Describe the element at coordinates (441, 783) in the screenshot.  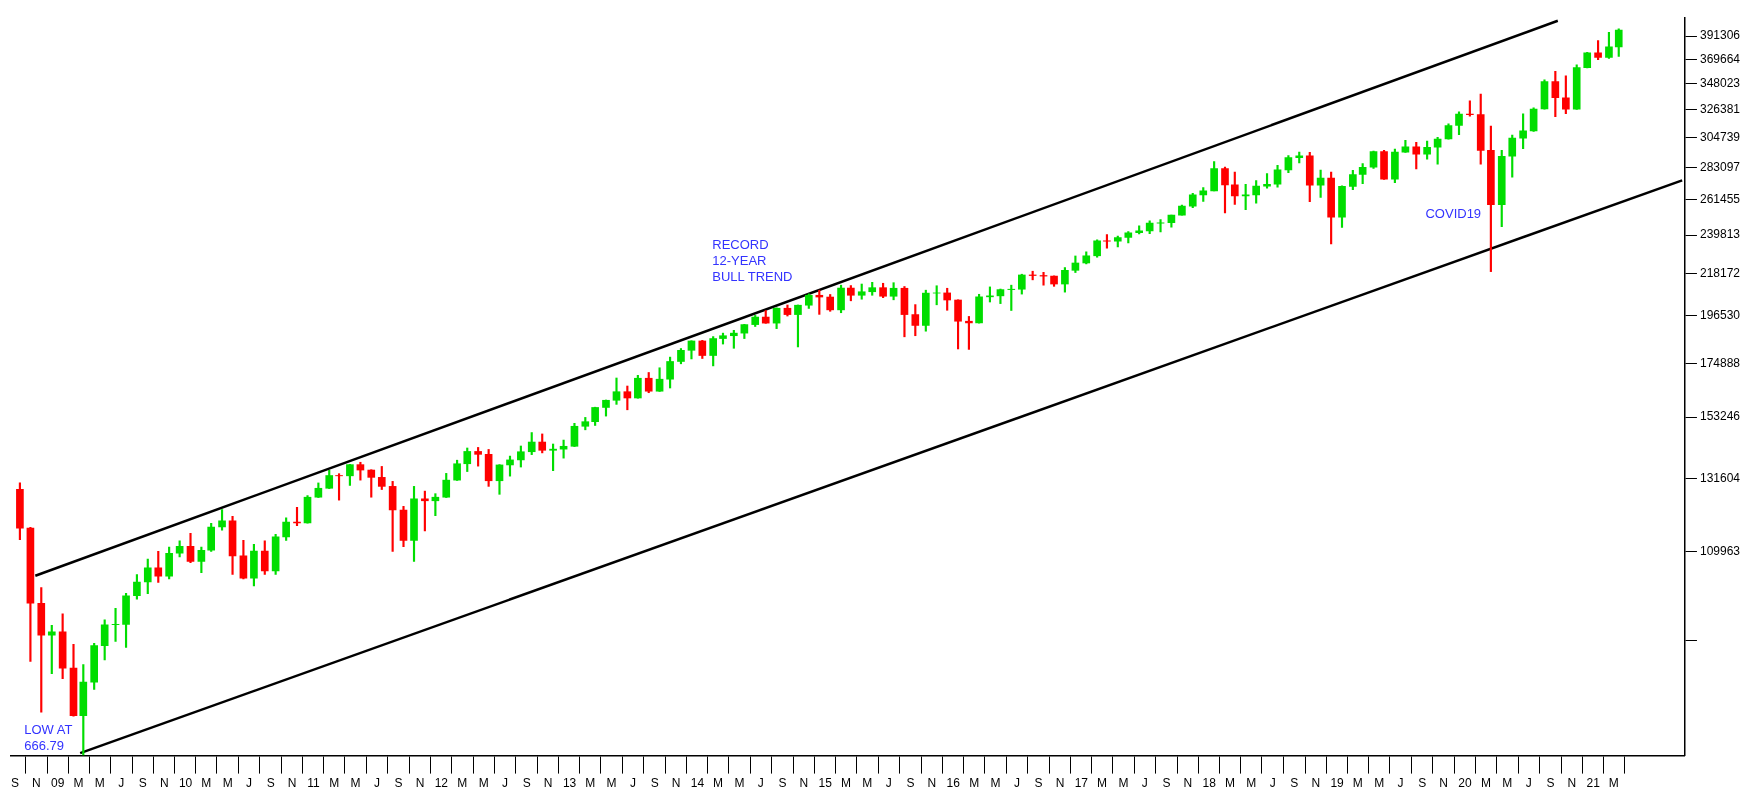
I see `x-tick-label: 12` at that location.